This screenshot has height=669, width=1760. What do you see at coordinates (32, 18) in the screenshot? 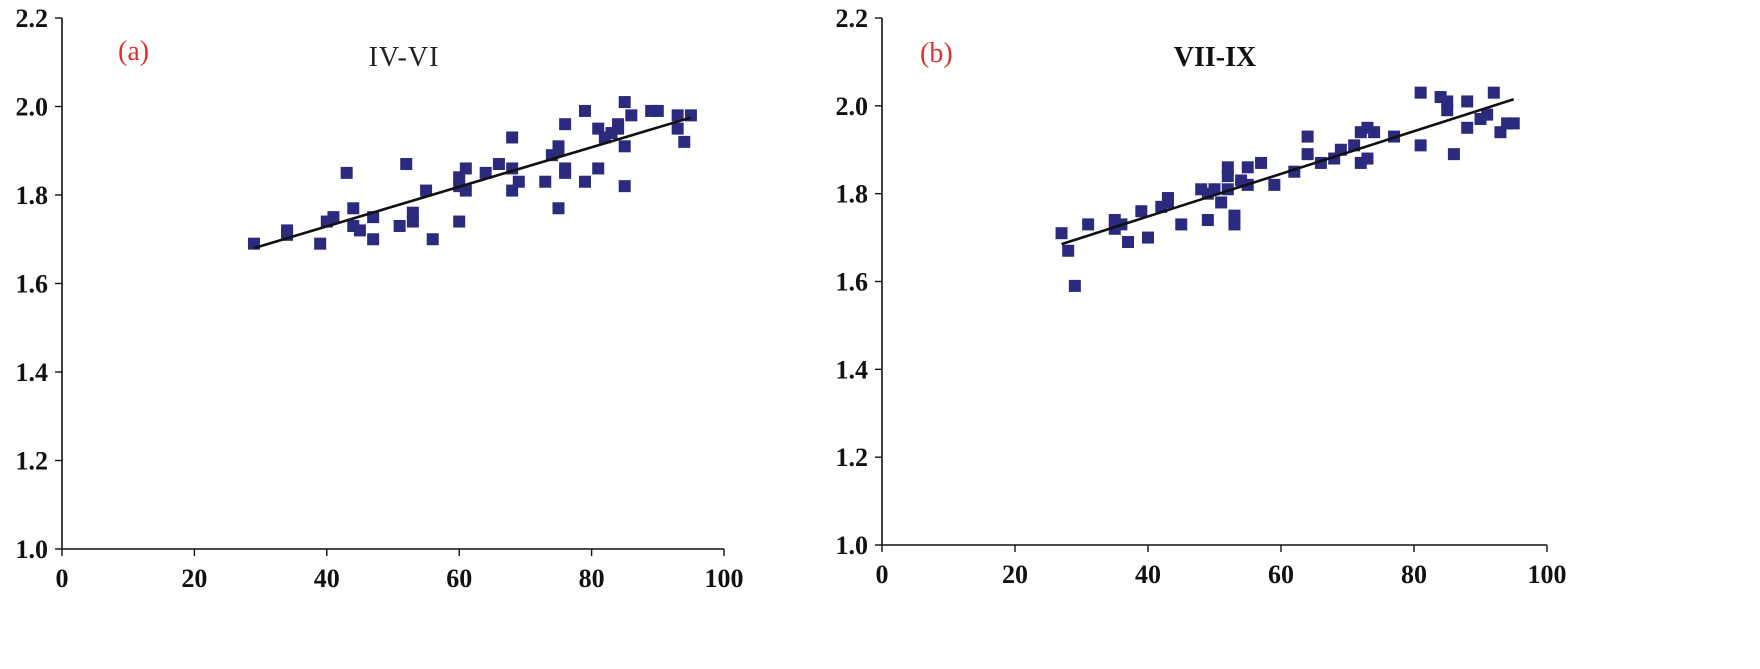
I see `y-tick-label-a: 2.2` at bounding box center [32, 18].